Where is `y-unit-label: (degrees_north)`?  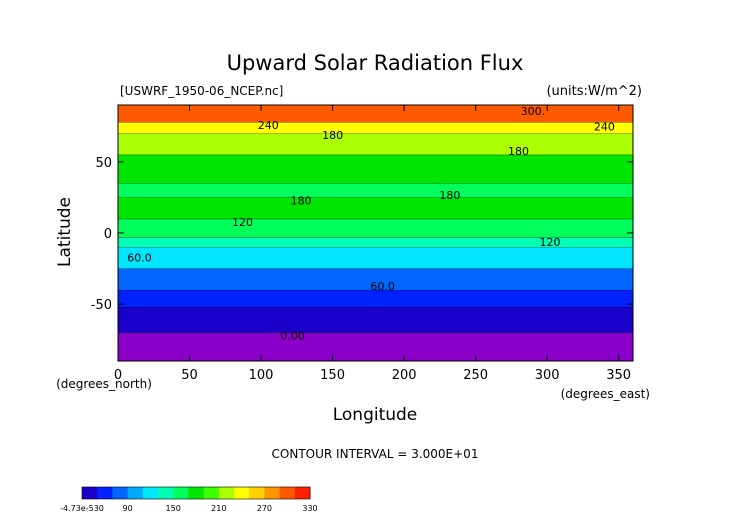
y-unit-label: (degrees_north) is located at coordinates (104, 384).